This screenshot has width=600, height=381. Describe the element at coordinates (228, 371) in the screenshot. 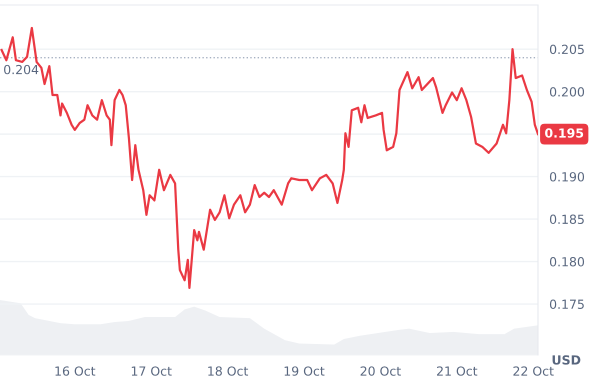

I see `x-tick-label: 18 Oct` at that location.